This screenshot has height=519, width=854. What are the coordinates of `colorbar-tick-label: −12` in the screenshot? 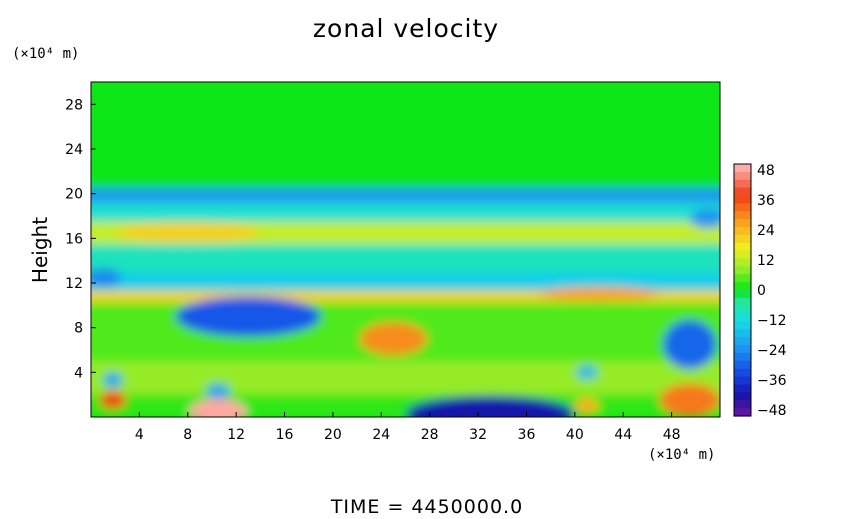 It's located at (772, 321).